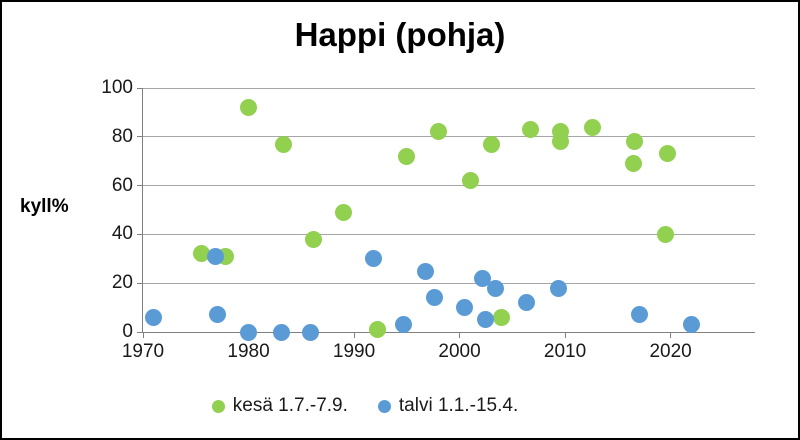 This screenshot has height=440, width=800. I want to click on x-tick-label: 2010, so click(565, 351).